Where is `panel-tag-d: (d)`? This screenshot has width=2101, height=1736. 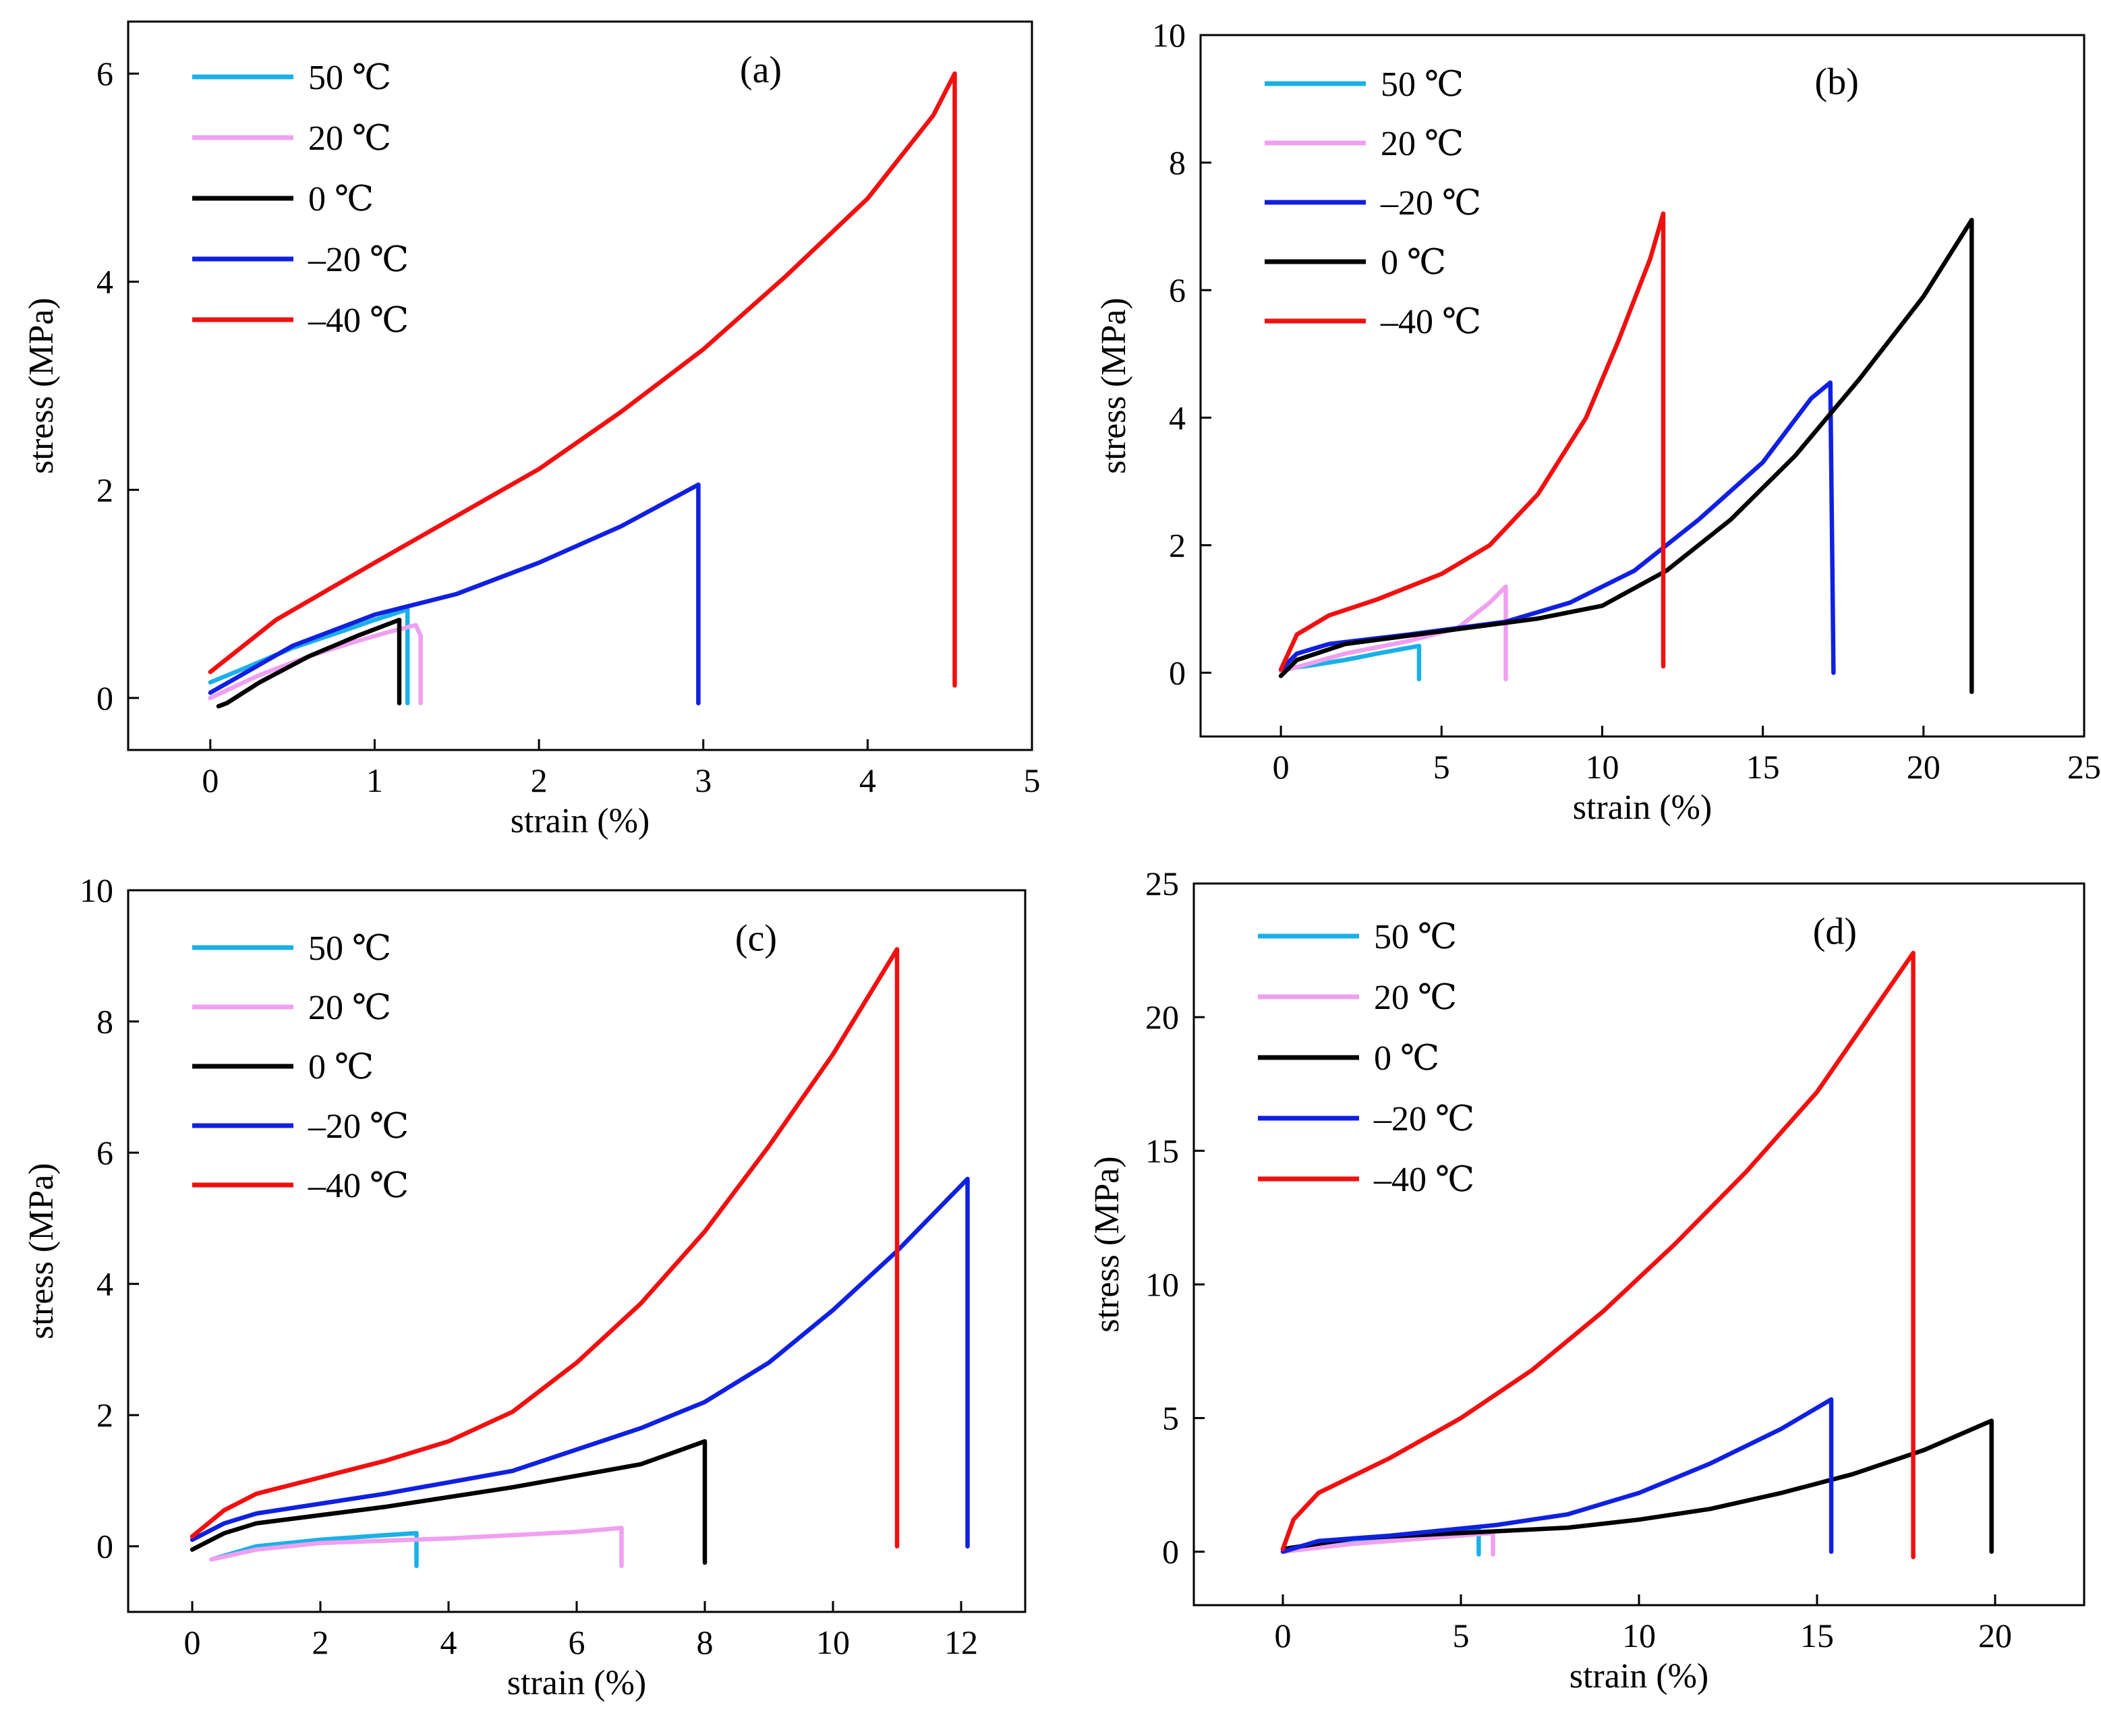 panel-tag-d: (d) is located at coordinates (1835, 932).